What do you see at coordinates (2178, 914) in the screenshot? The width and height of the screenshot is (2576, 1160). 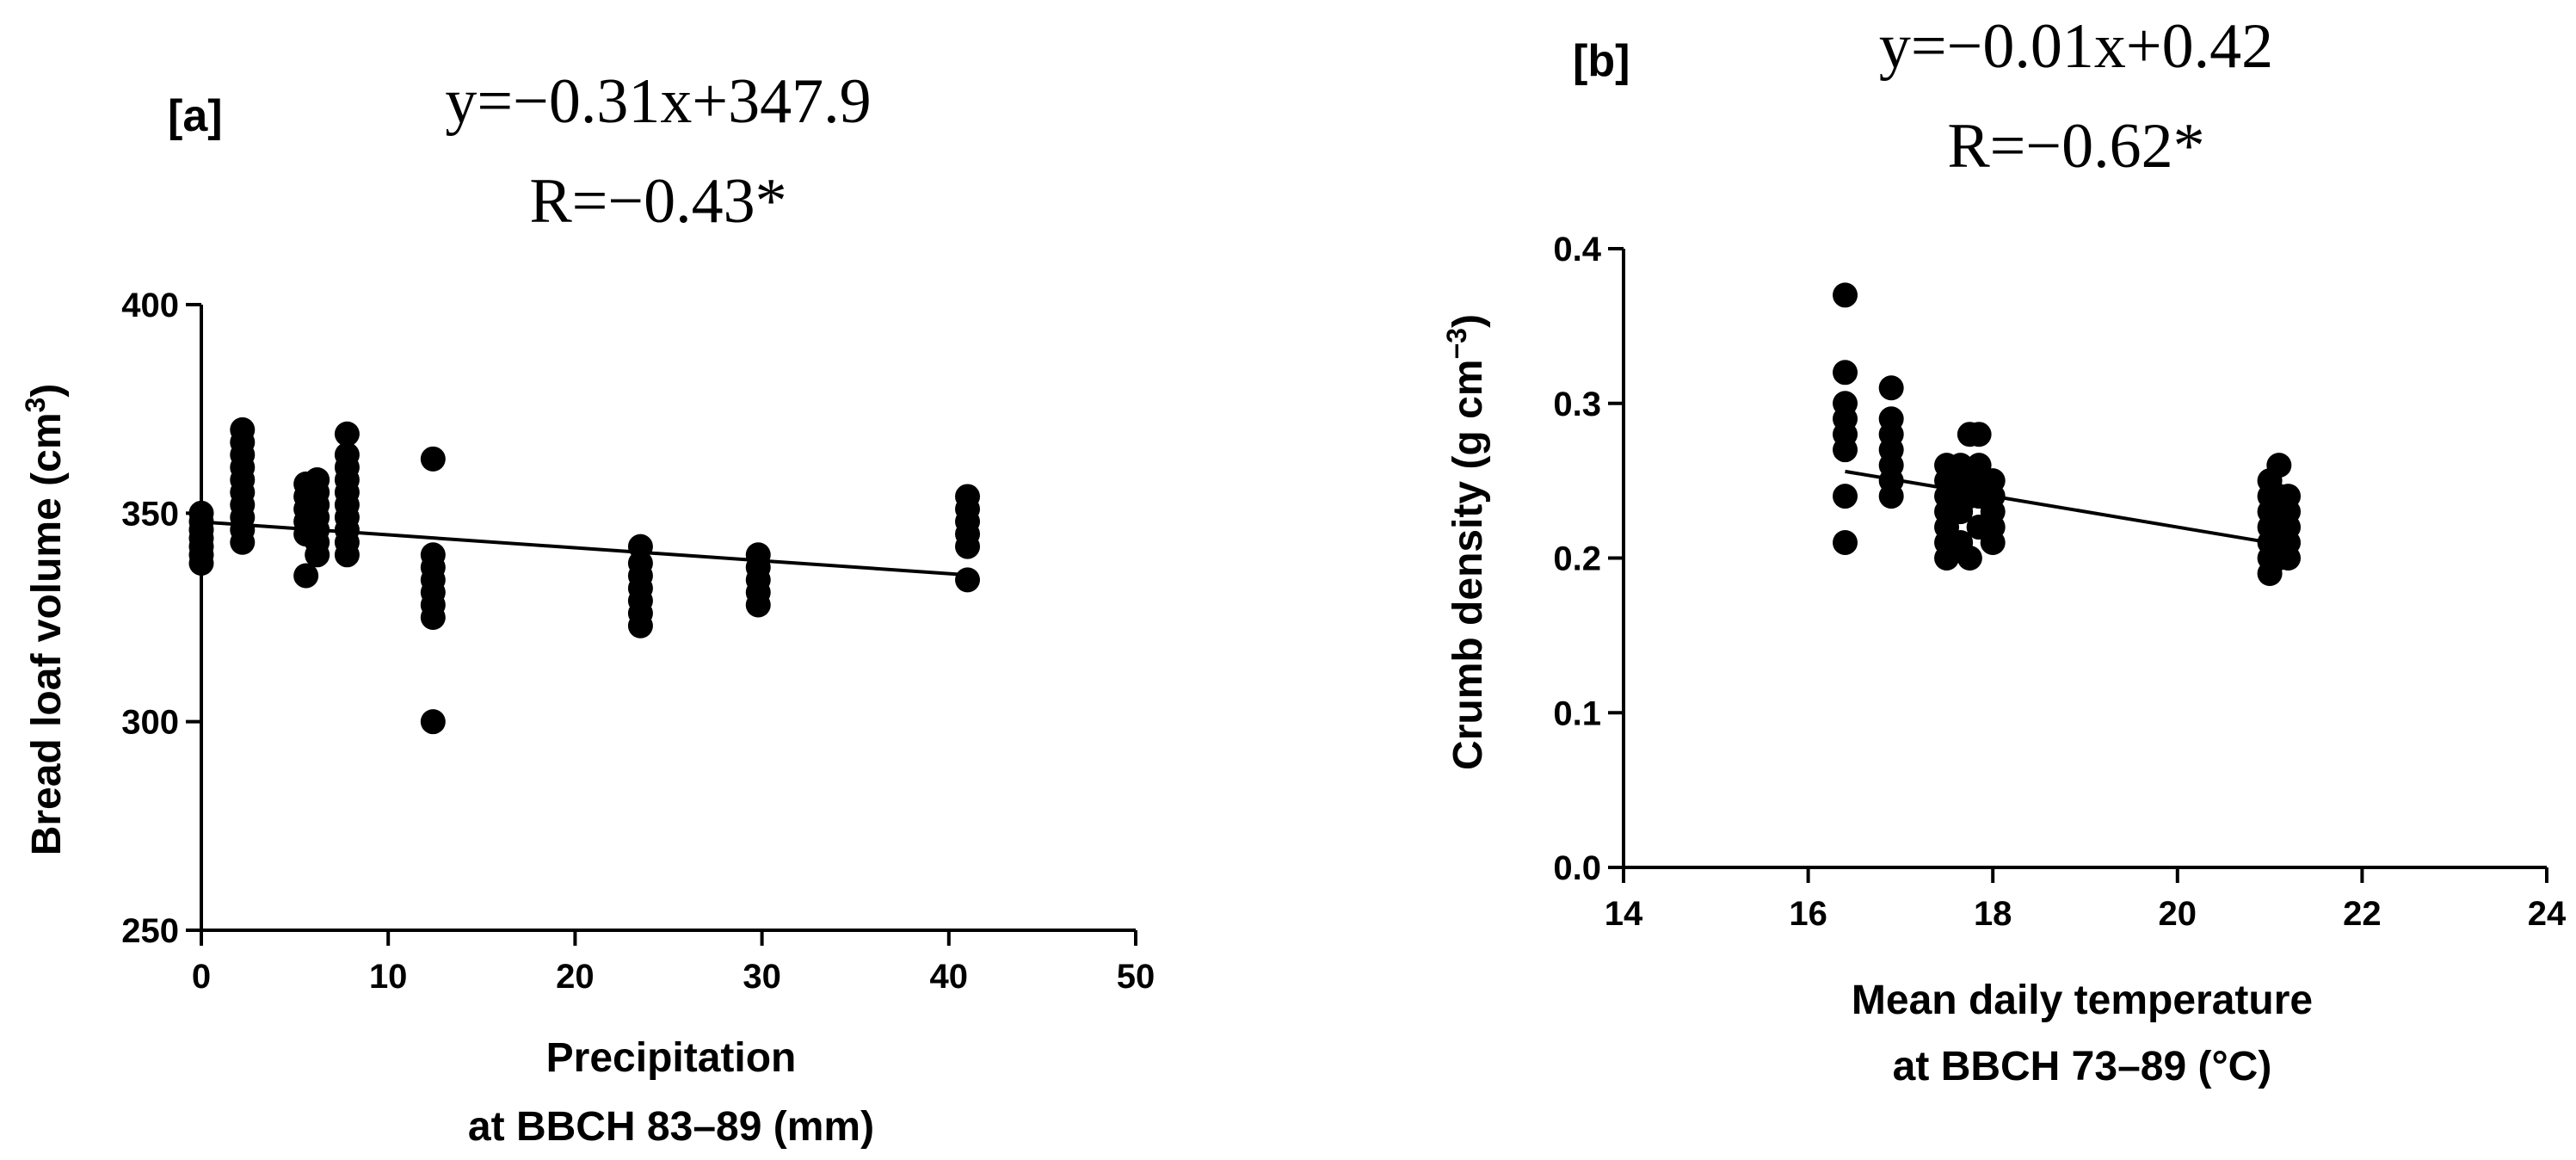 I see `panel-b-x-tick-label: 20` at bounding box center [2178, 914].